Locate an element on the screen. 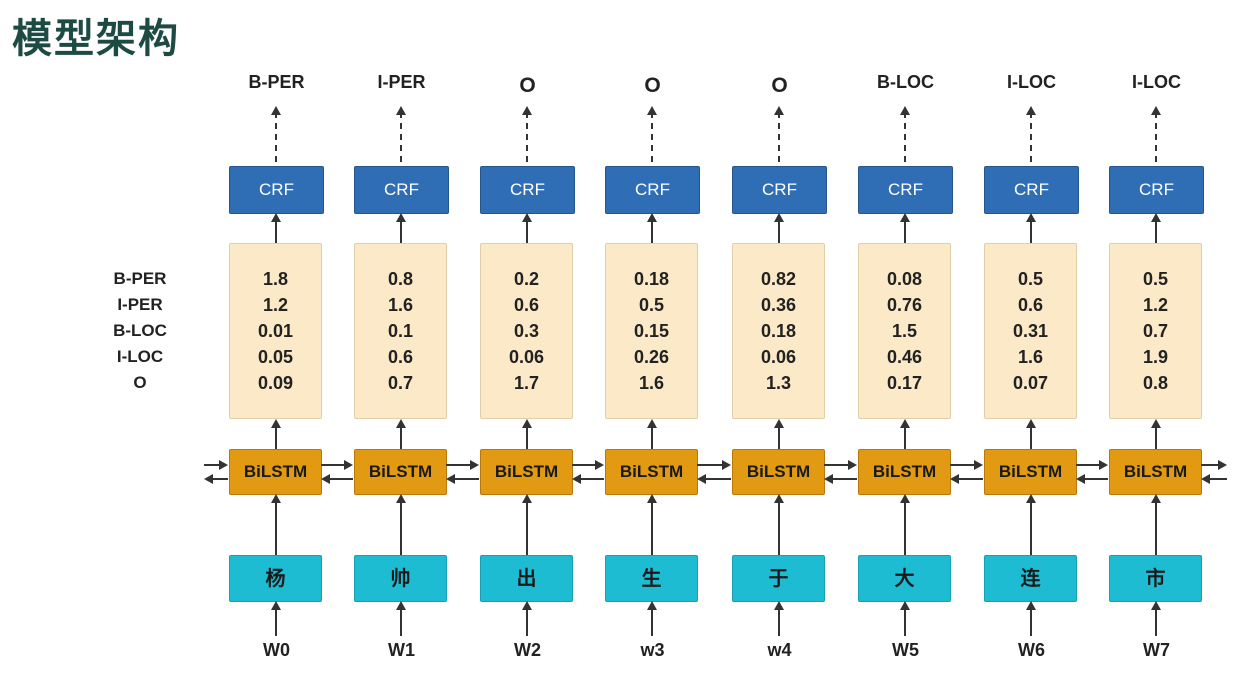  score-list: 0.8 1.6 0.1 0.6 0.7 is located at coordinates (400, 331).